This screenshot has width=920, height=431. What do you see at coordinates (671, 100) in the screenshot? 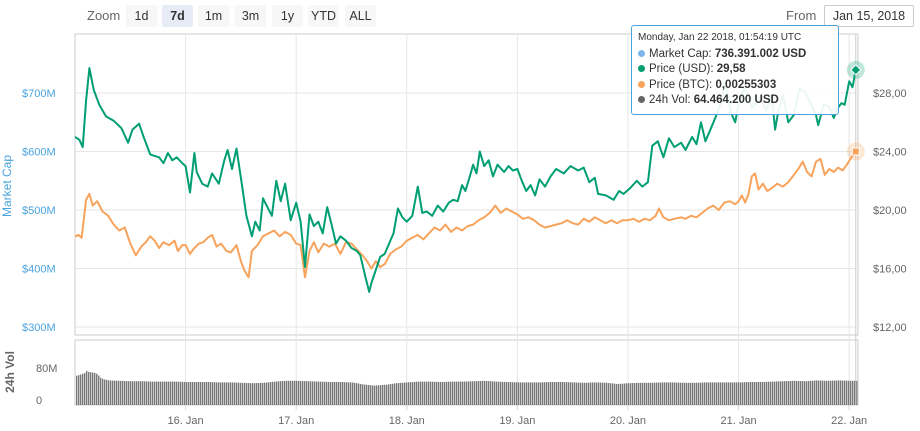
I see `tooltip-label: 24h Vol:` at bounding box center [671, 100].